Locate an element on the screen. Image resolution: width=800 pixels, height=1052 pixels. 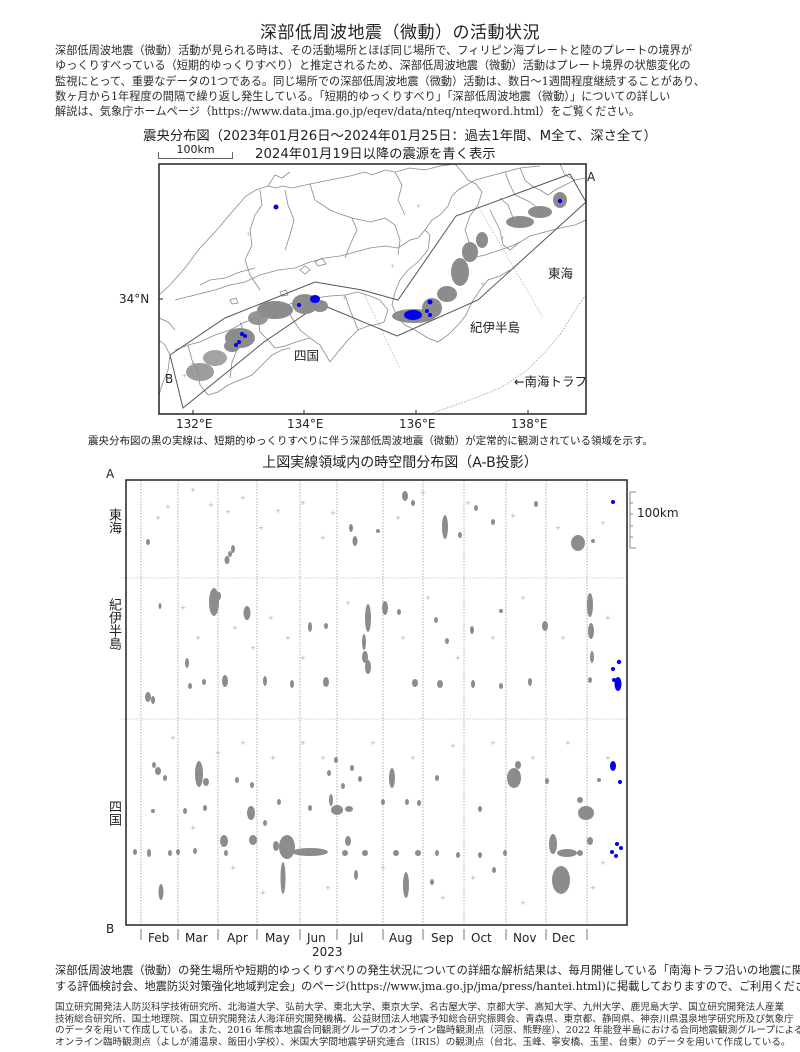
map-label-nankai-trough: ←南海トラフ is located at coordinates (550, 381).